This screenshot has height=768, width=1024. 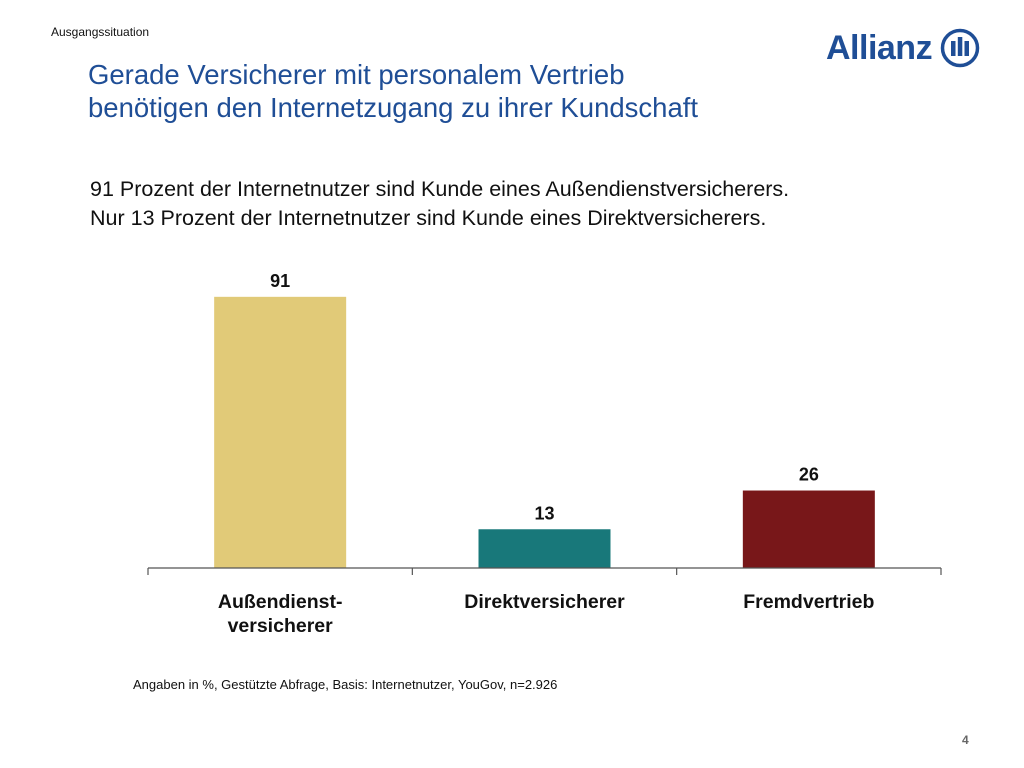 What do you see at coordinates (280, 281) in the screenshot?
I see `data-label-1: 91` at bounding box center [280, 281].